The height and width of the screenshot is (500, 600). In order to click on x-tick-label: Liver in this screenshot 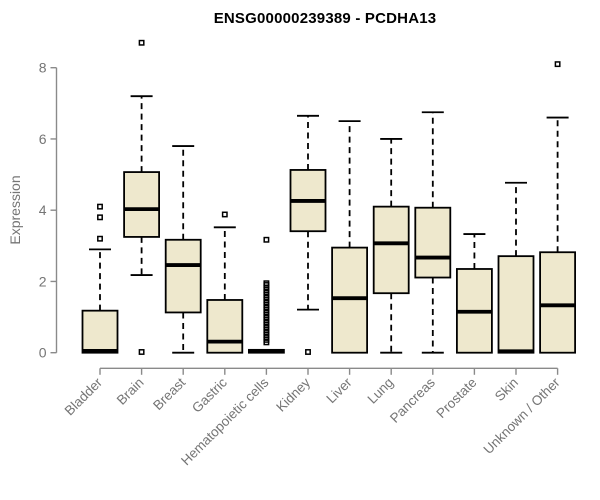, I will do `click(339, 390)`.